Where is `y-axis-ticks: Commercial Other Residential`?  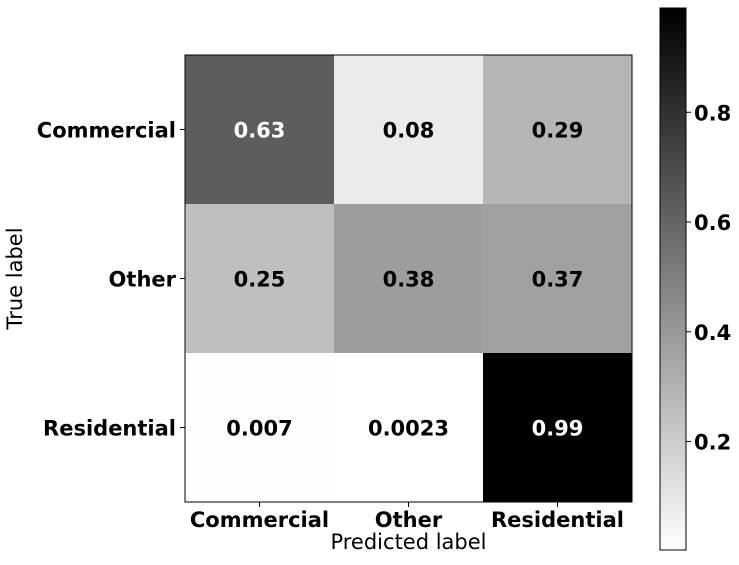
y-axis-ticks: Commercial Other Residential is located at coordinates (111, 280).